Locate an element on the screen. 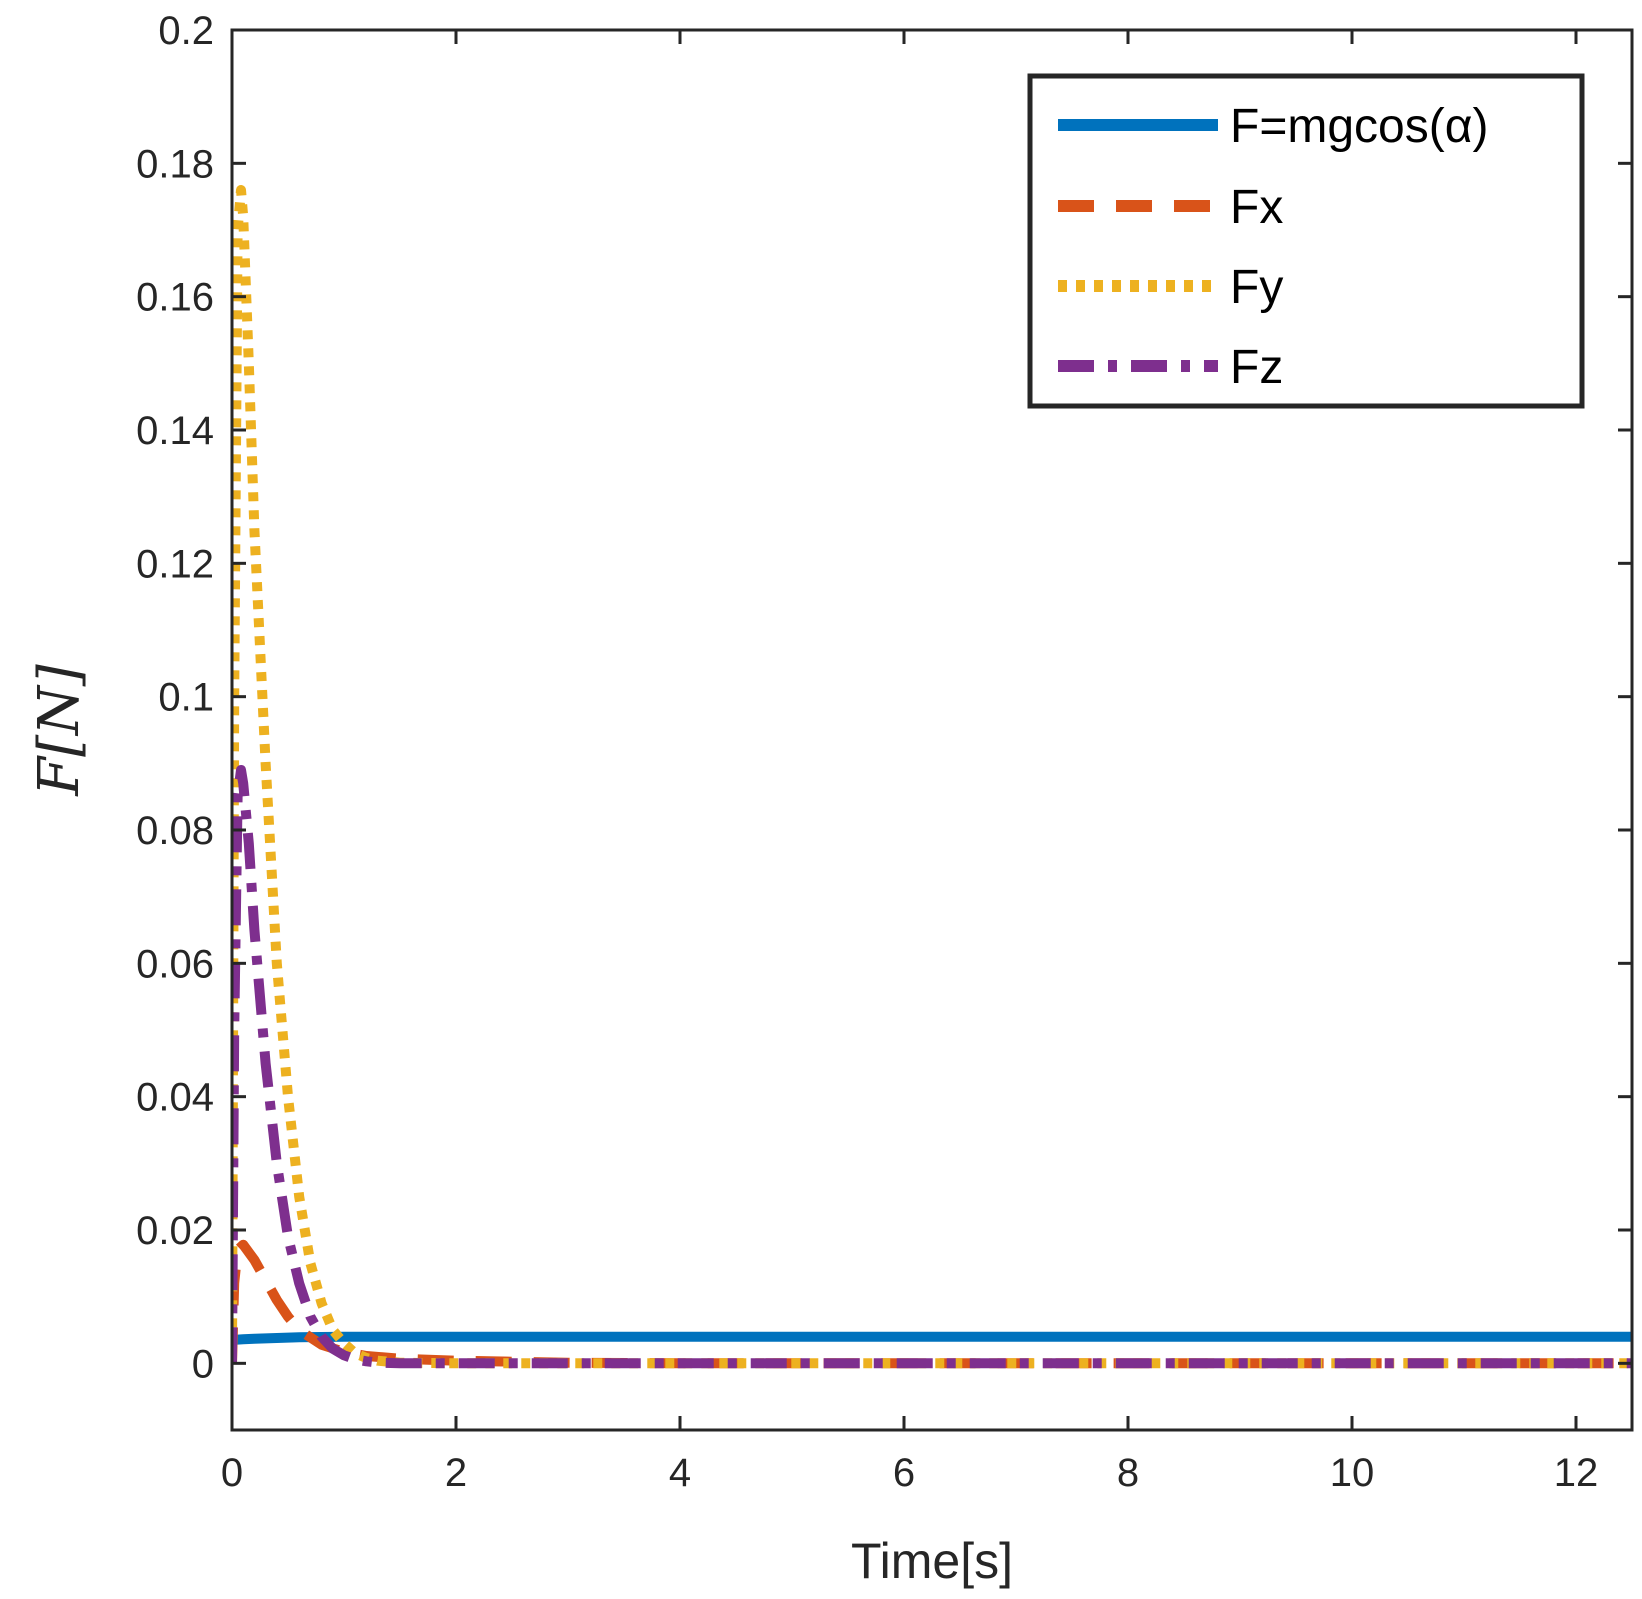  y-tick-label: 0.2 is located at coordinates (186, 31).